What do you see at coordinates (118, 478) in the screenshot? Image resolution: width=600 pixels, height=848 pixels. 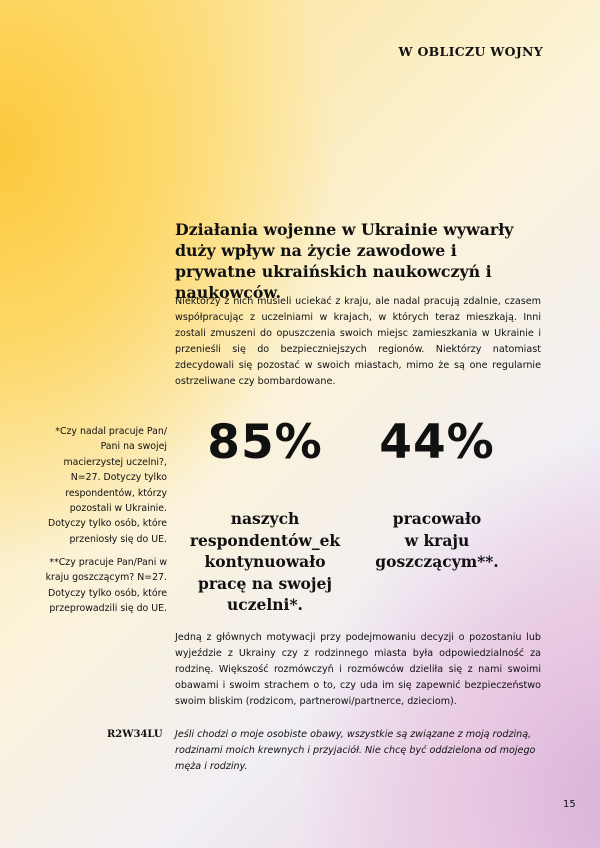 I see `text-line: N=27. Dotyczy tylko` at bounding box center [118, 478].